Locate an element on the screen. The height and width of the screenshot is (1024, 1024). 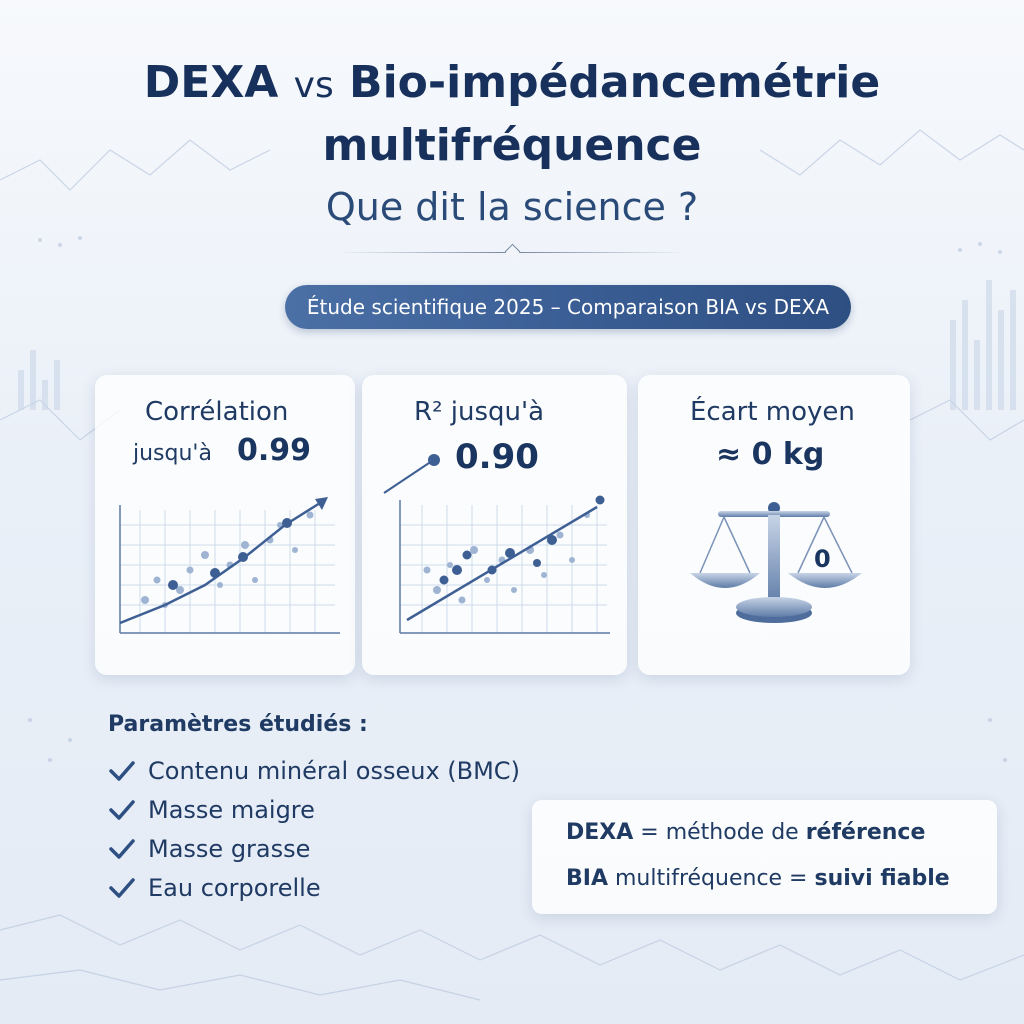
card-correlation-label: Corrélation is located at coordinates (217, 412).